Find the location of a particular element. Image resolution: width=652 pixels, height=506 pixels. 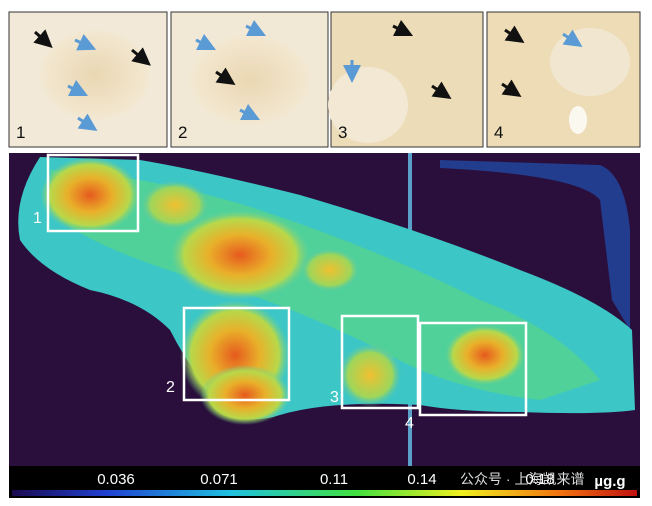

panel: 3 is located at coordinates (406, 79).